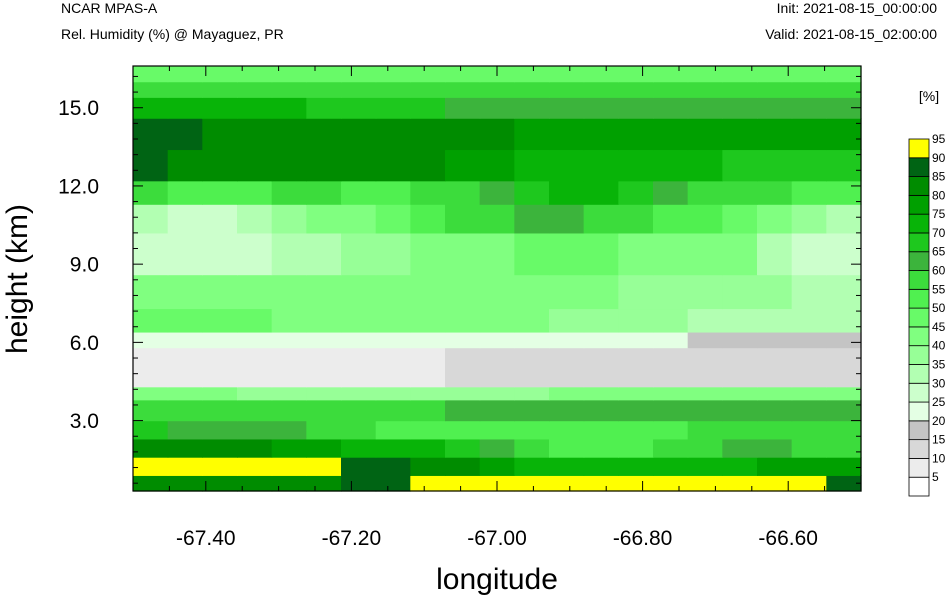 The image size is (949, 597). What do you see at coordinates (352, 538) in the screenshot?
I see `x-tick-label: -67.20` at bounding box center [352, 538].